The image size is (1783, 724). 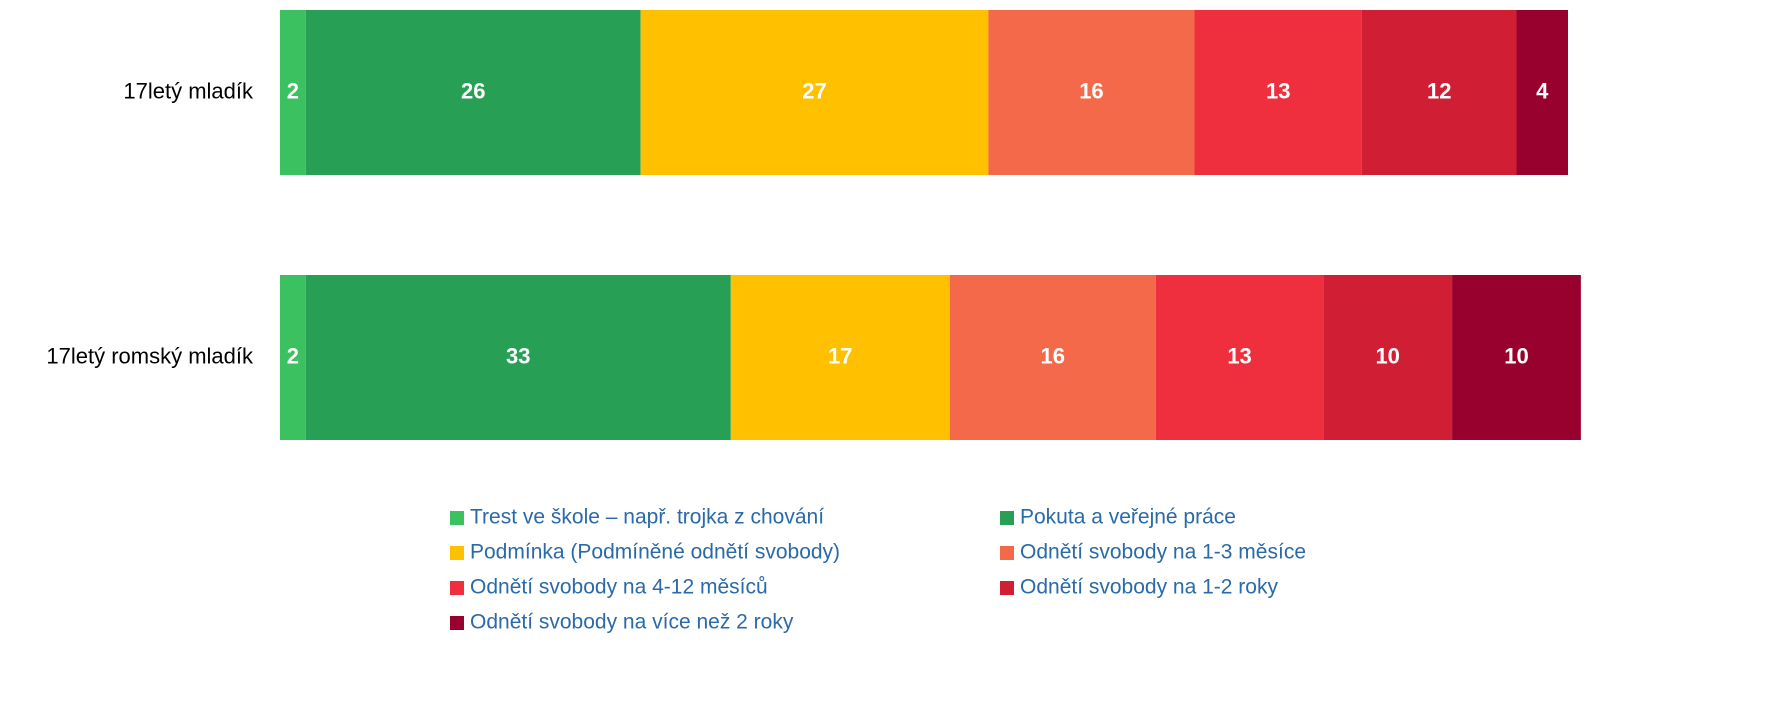 I want to click on legend-label: Trest ve škole – např. trojka z chování, so click(x=647, y=517).